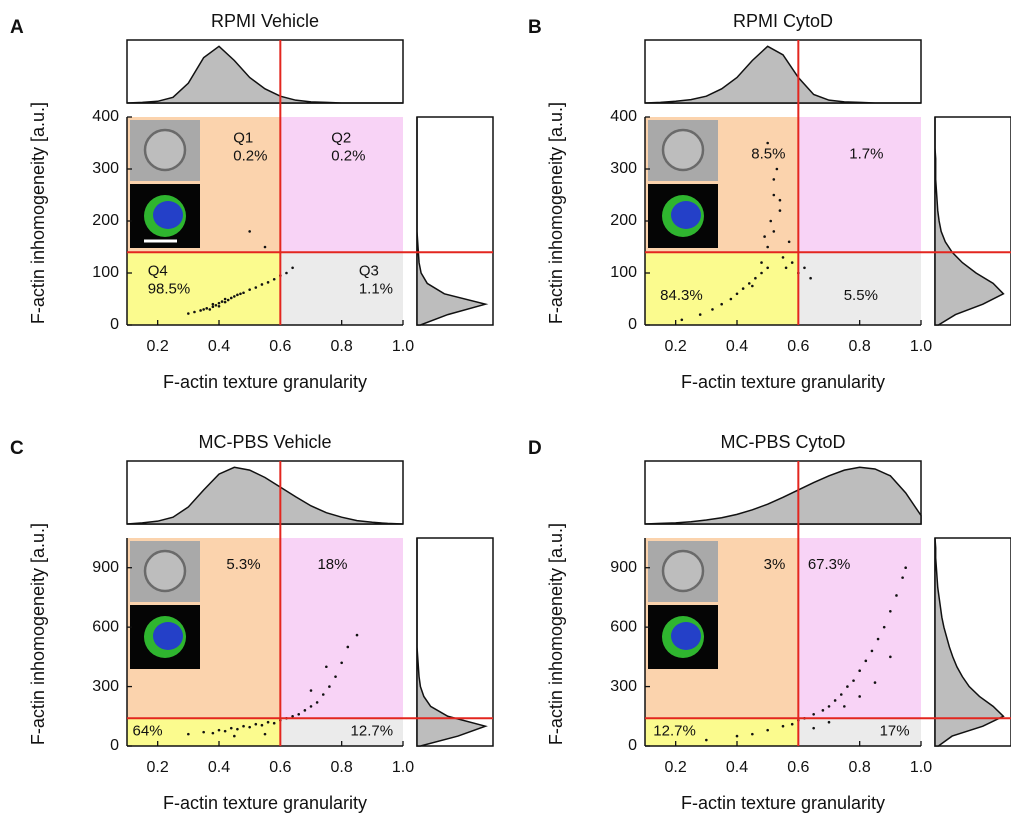 The height and width of the screenshot is (815, 1011). What do you see at coordinates (17, 448) in the screenshot?
I see `panel-letter: C` at bounding box center [17, 448].